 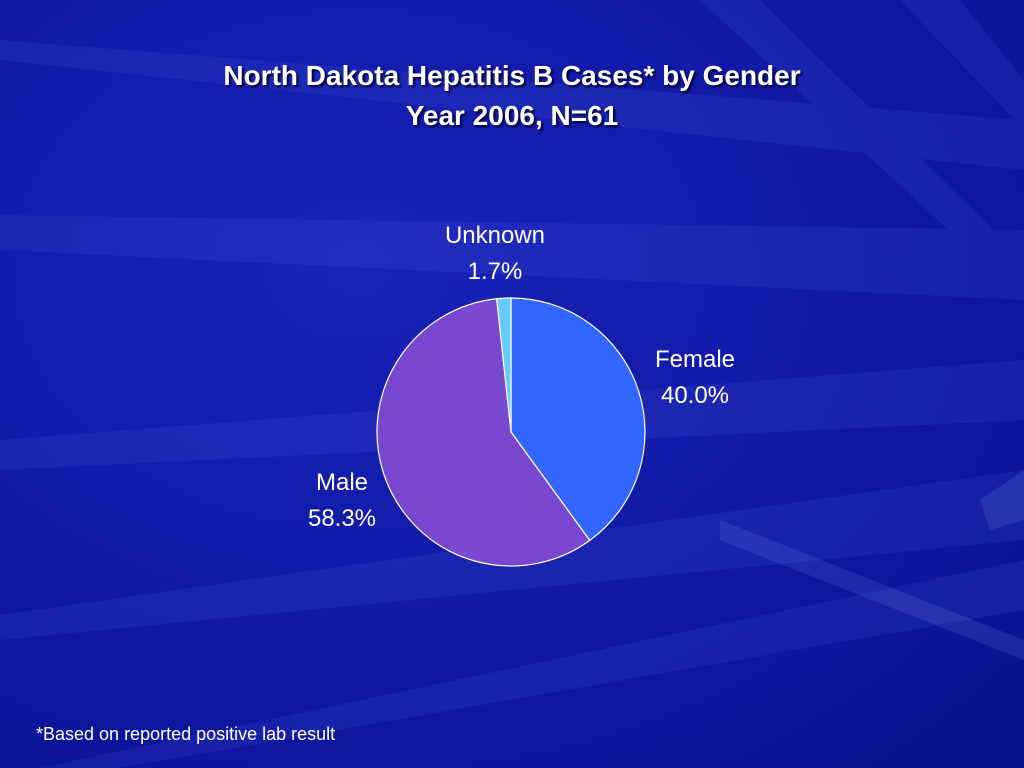 I want to click on pie-slice-female, so click(x=578, y=419).